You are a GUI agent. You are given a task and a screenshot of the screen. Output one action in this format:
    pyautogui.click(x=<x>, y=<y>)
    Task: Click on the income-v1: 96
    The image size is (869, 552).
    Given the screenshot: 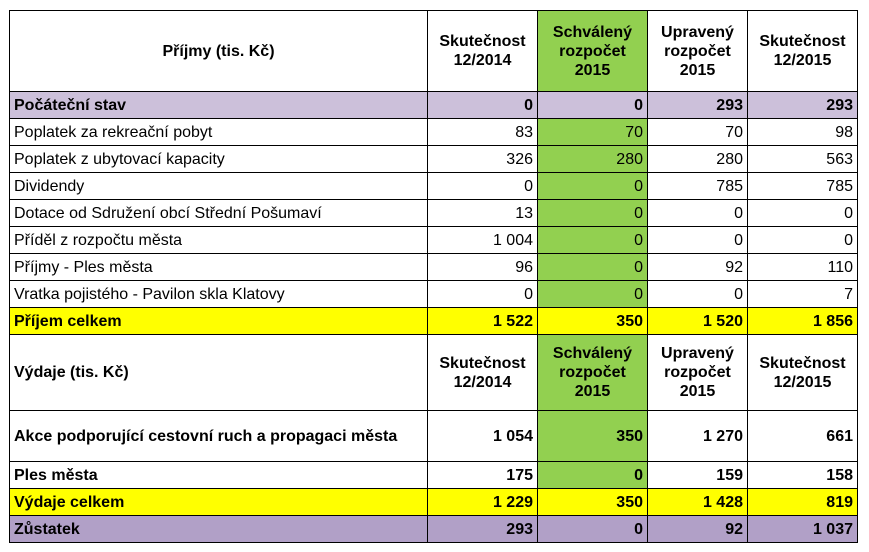 What is the action you would take?
    pyautogui.click(x=482, y=267)
    